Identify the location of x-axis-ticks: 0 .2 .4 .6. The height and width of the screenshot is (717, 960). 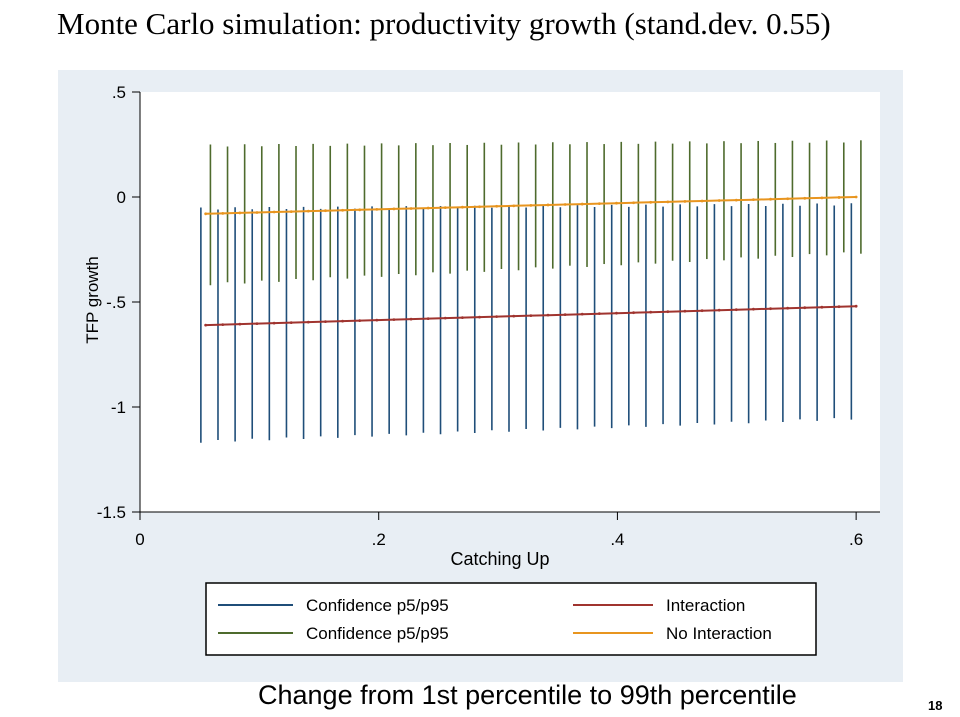
(499, 530).